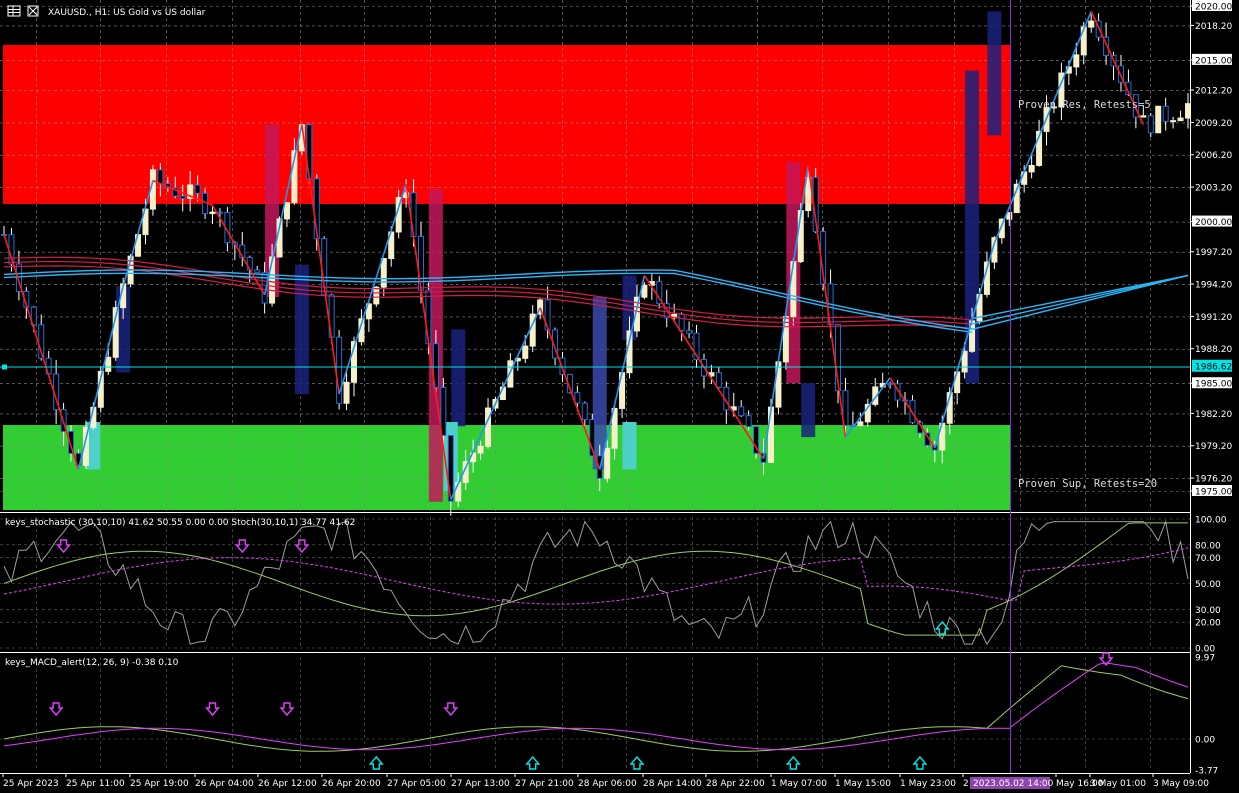  Describe the element at coordinates (1213, 156) in the screenshot. I see `price-tick-label: 2006.20` at that location.